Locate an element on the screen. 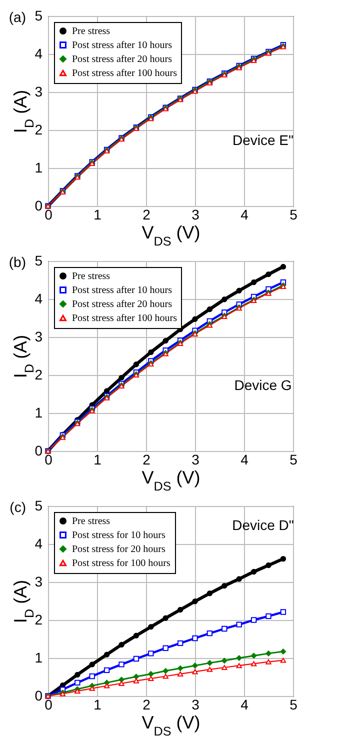  chart-title: (c) is located at coordinates (18, 507).